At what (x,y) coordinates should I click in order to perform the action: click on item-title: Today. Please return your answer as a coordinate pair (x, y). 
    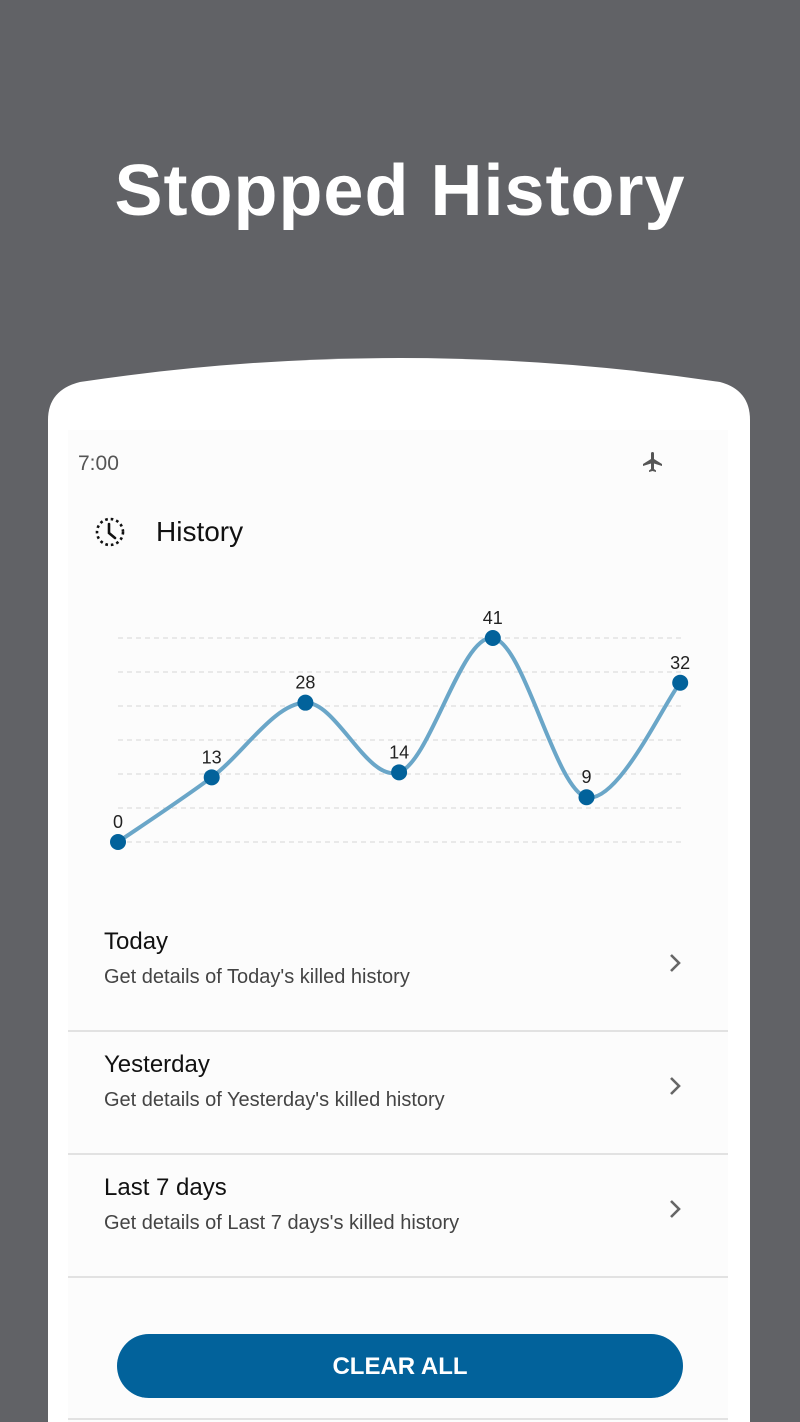
    Looking at the image, I should click on (136, 941).